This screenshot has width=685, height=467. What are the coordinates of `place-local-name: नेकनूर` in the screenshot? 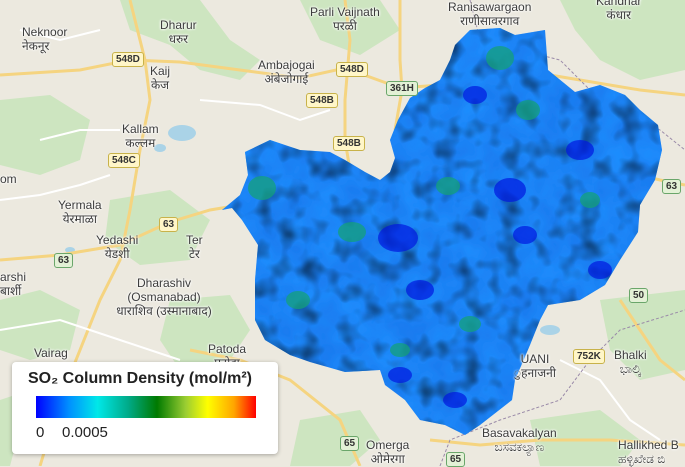 It's located at (36, 46).